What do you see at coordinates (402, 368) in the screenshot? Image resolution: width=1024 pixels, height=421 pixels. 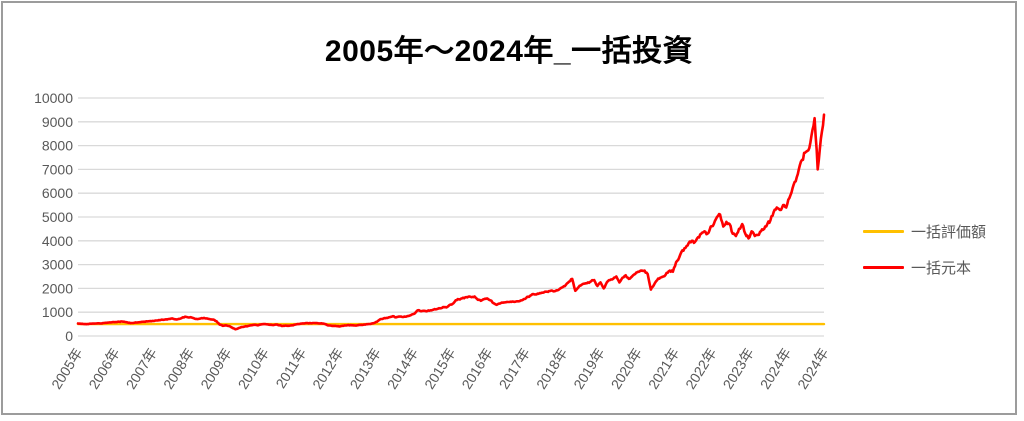 I see `svg-text: 2014年` at bounding box center [402, 368].